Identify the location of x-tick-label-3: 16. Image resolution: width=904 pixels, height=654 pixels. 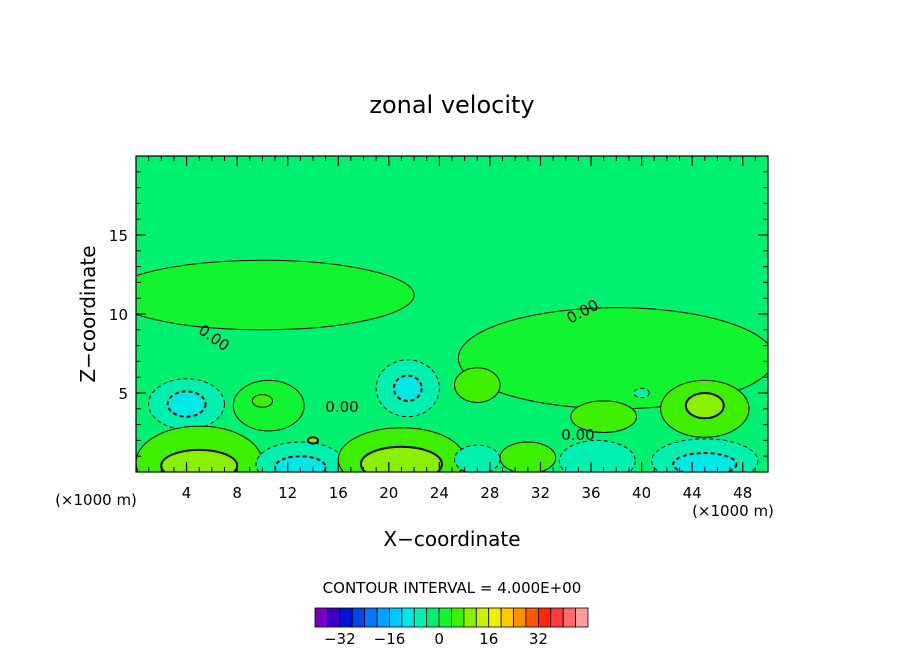
(338, 493).